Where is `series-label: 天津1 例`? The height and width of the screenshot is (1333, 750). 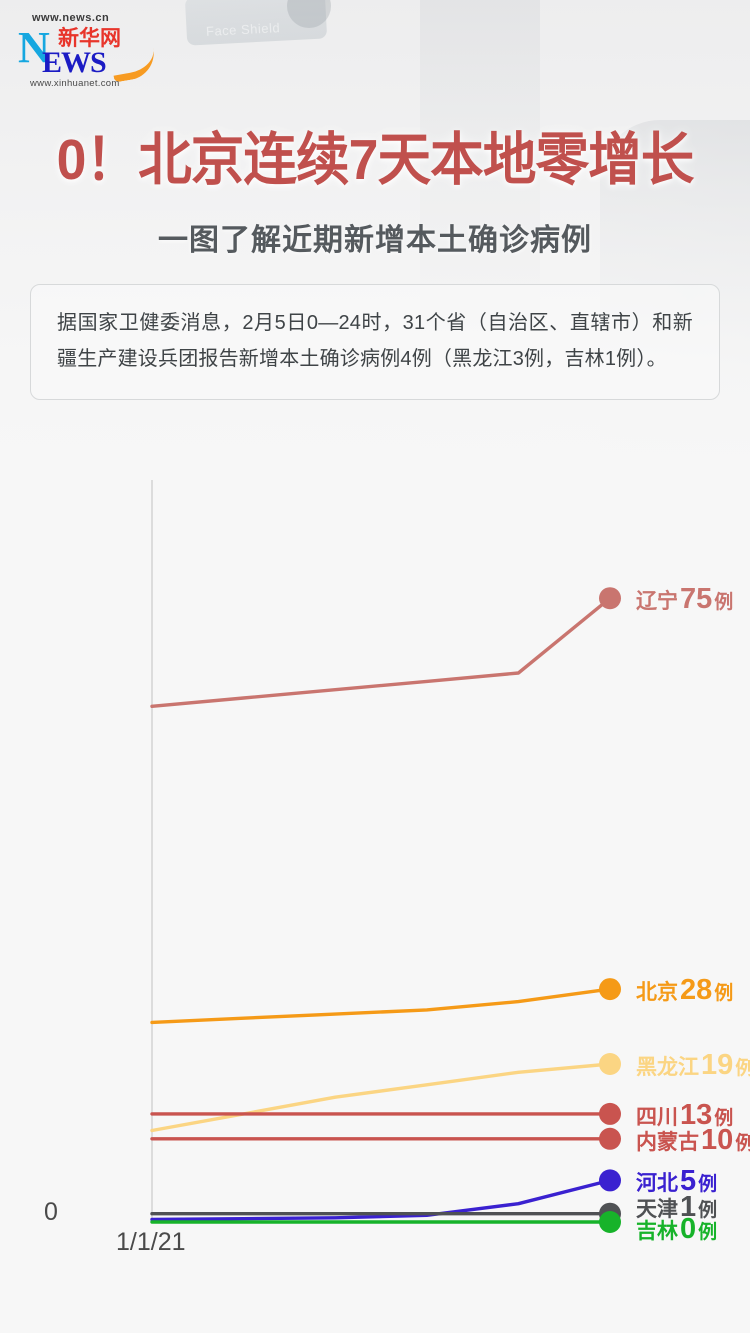
series-label: 天津1 例 is located at coordinates (677, 1206).